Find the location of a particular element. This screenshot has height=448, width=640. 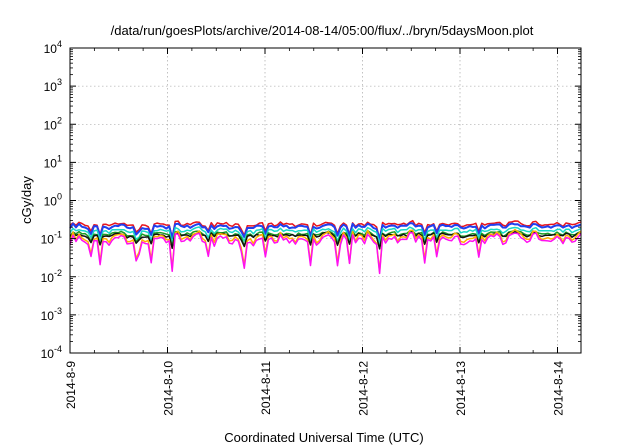

x-tick-label: 2014-8-12 is located at coordinates (364, 388).